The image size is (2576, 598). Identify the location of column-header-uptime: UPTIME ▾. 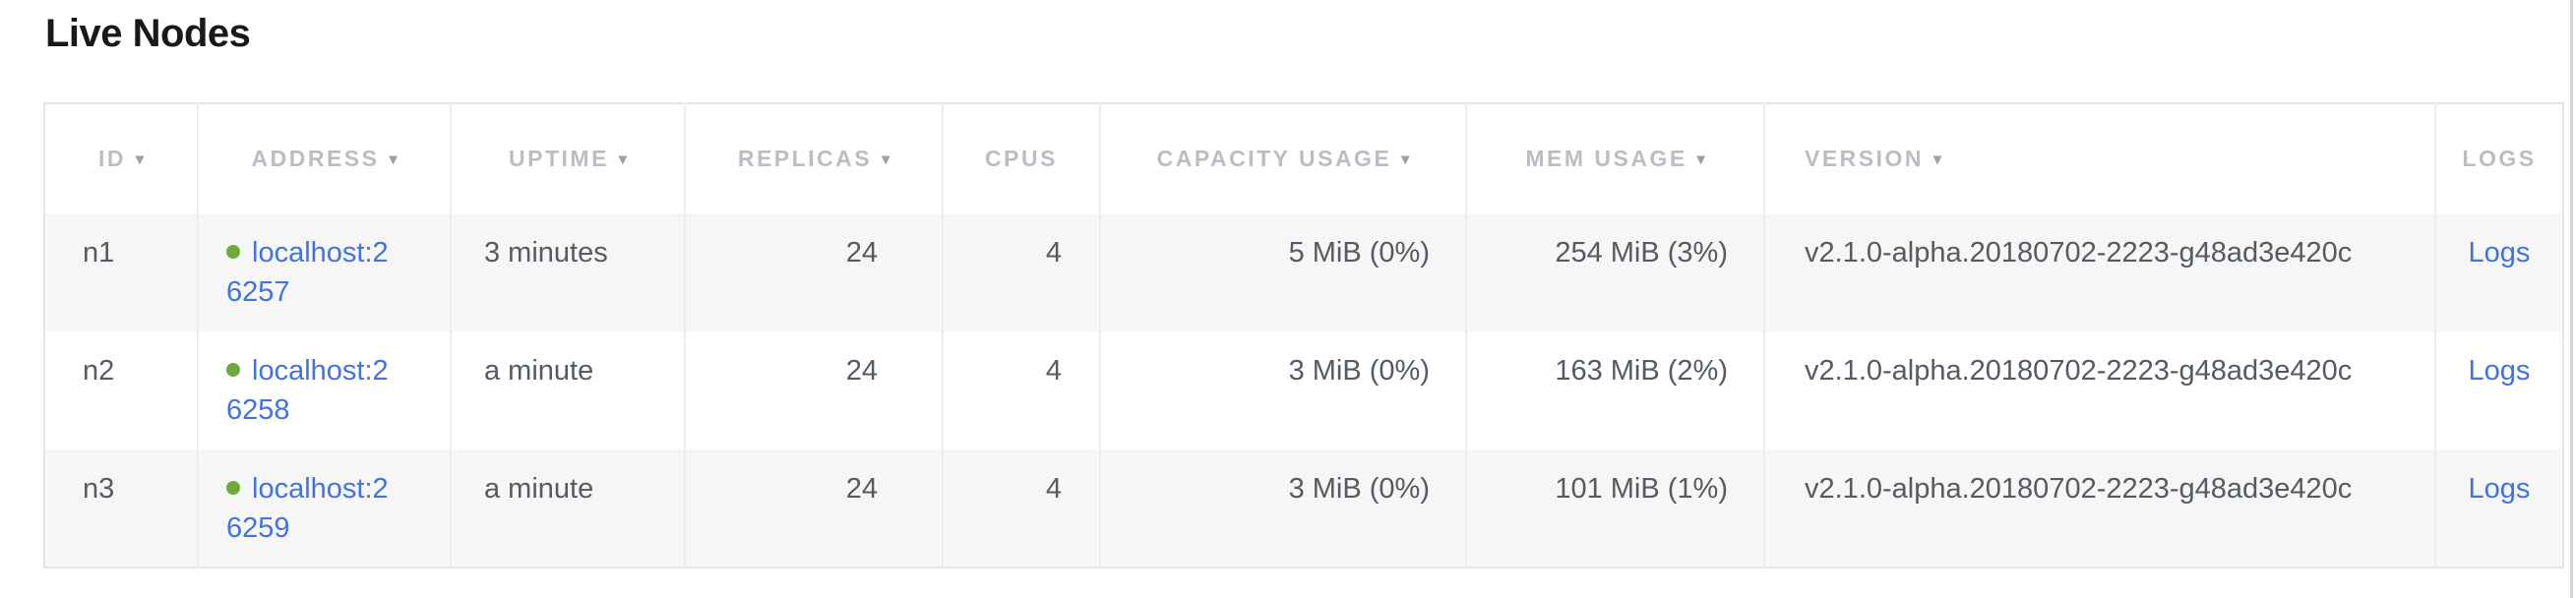
(568, 158).